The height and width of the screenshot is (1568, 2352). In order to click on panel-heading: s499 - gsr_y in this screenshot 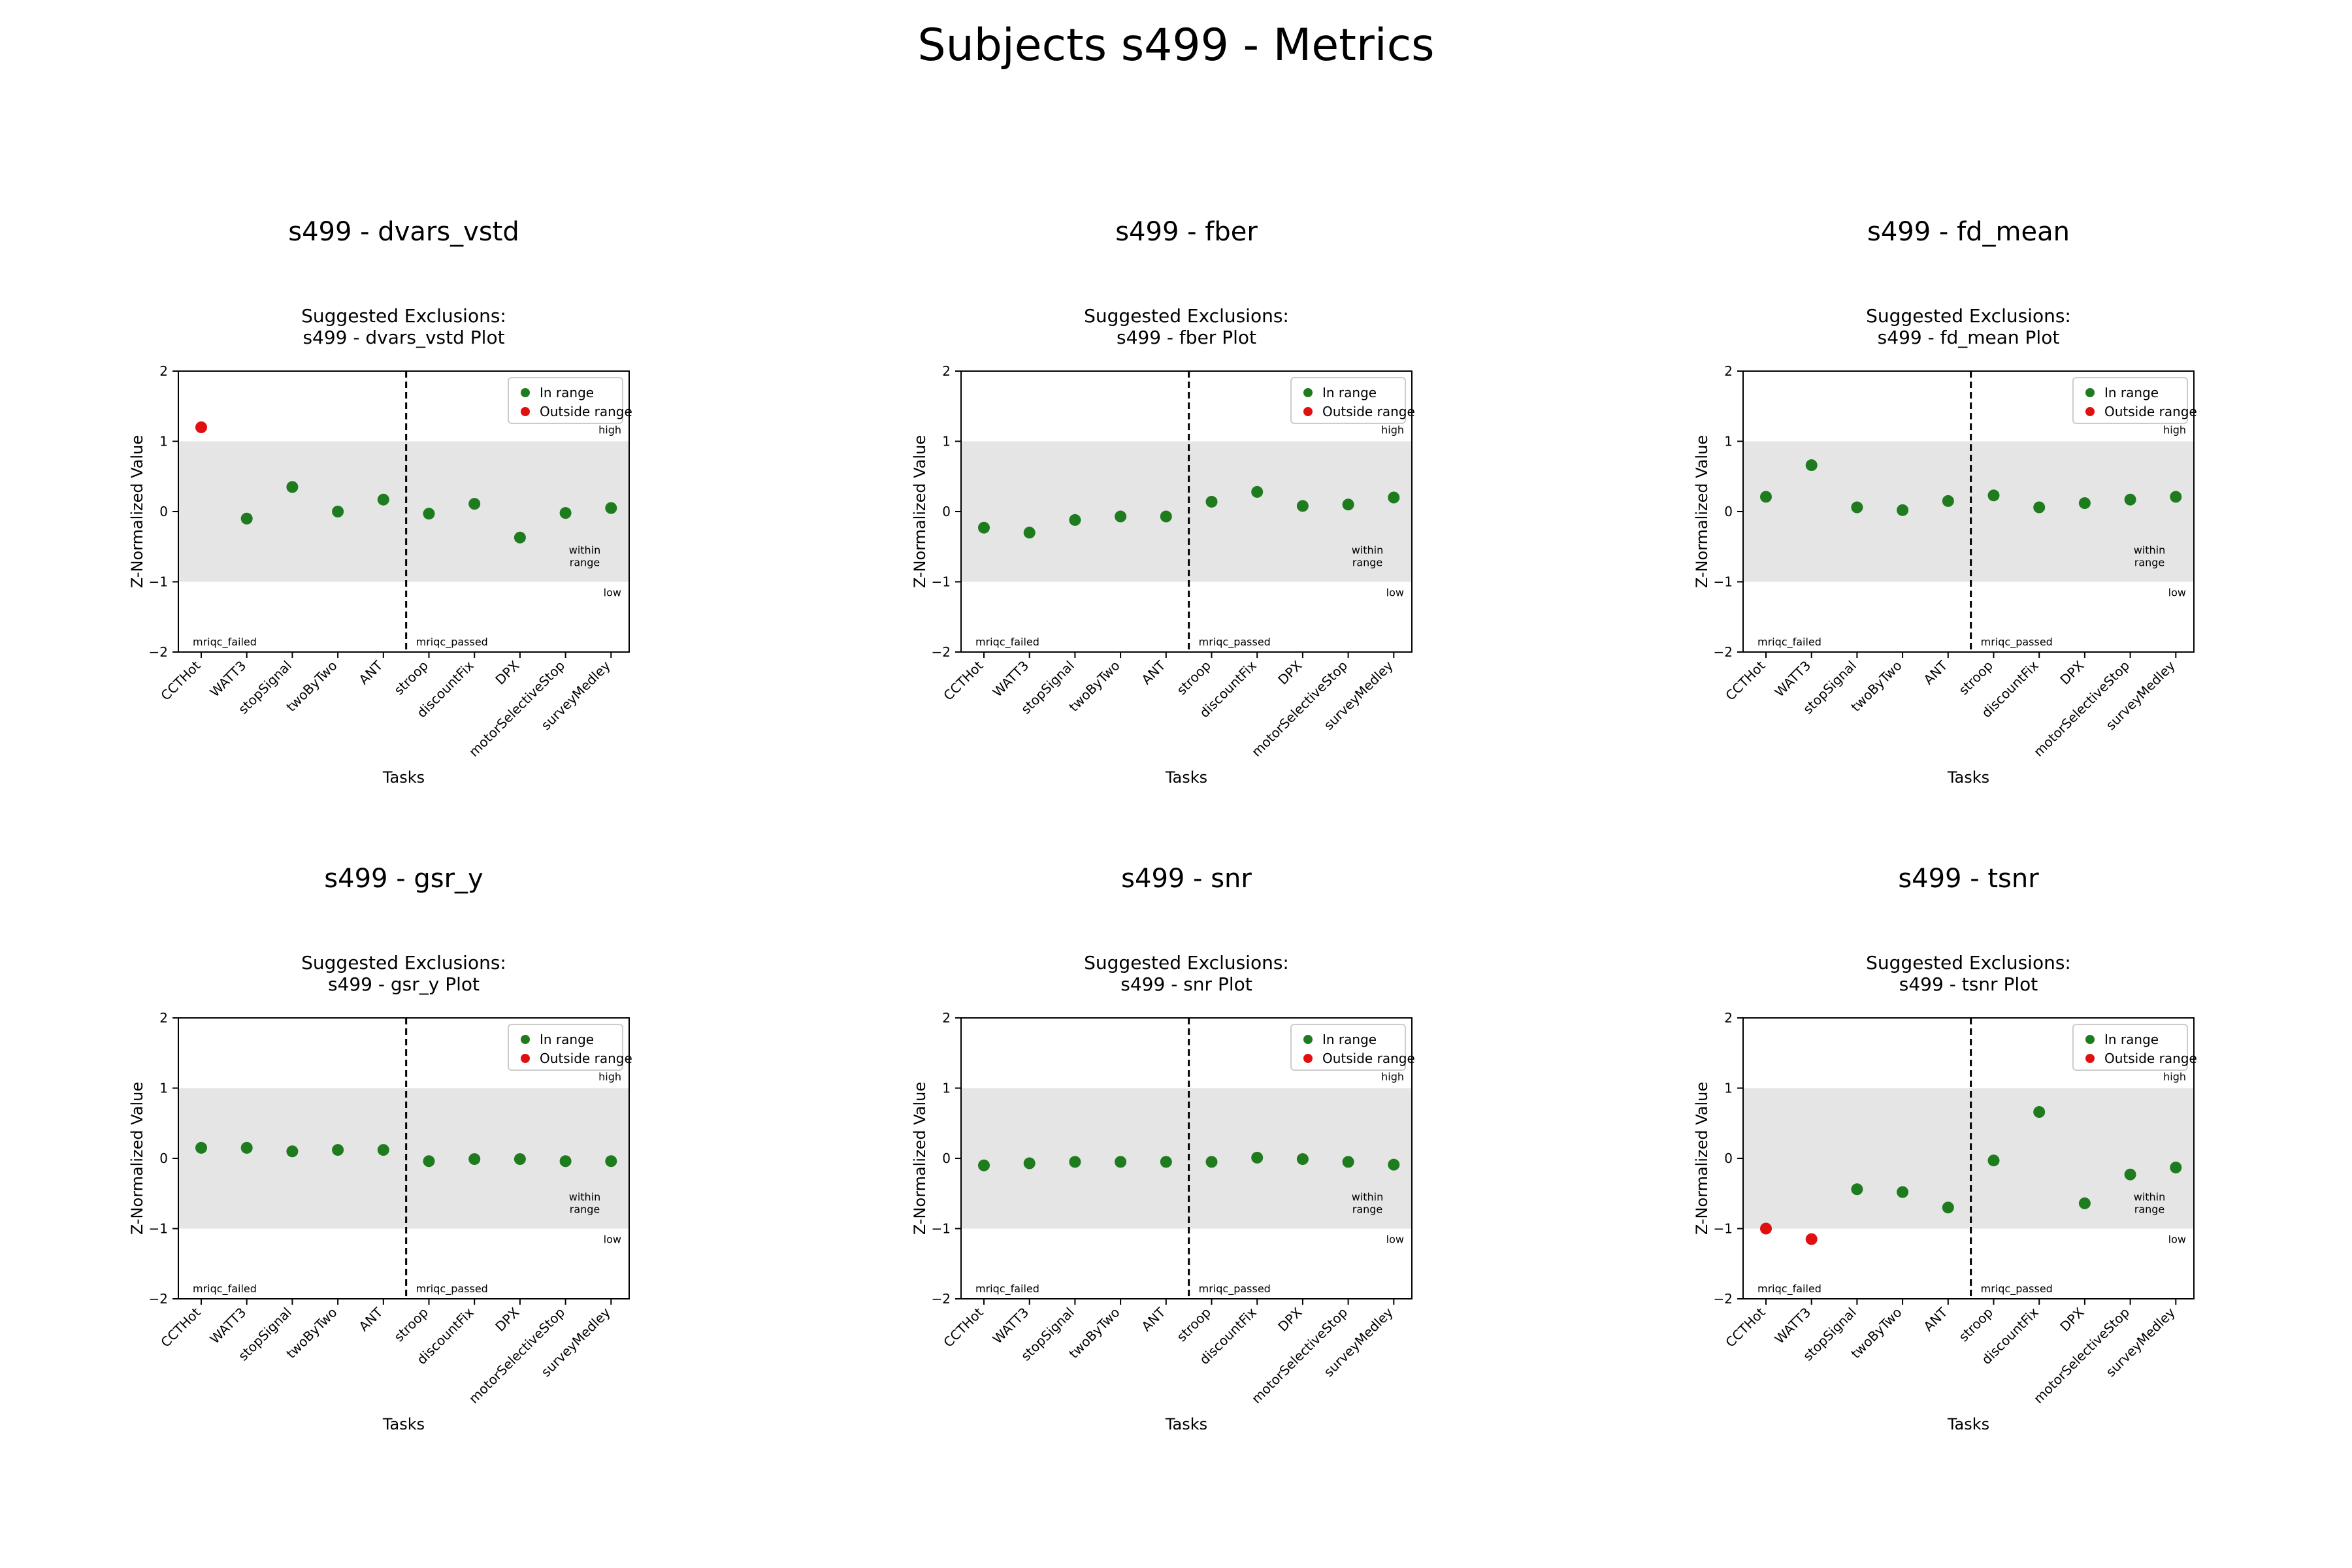, I will do `click(403, 879)`.